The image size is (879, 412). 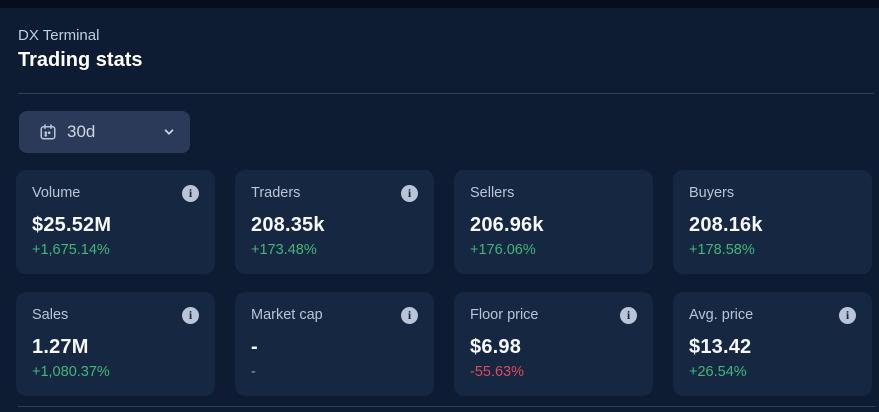 I want to click on card-change: +26.54%, so click(x=718, y=372).